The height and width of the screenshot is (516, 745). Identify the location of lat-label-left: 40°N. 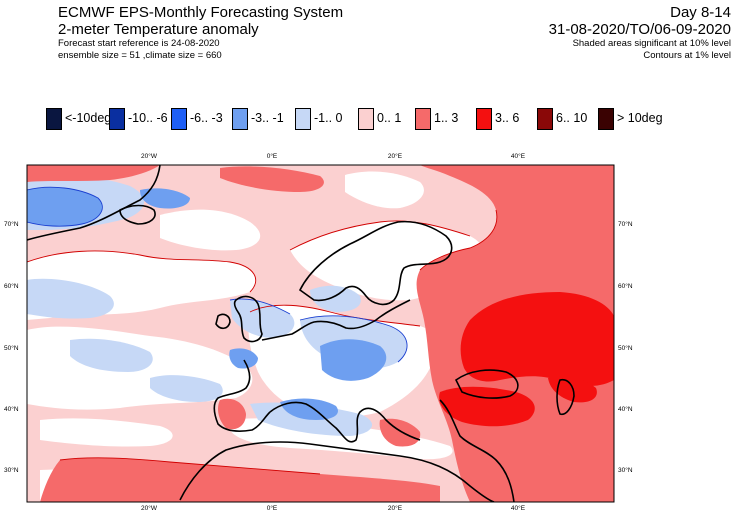
(11, 409).